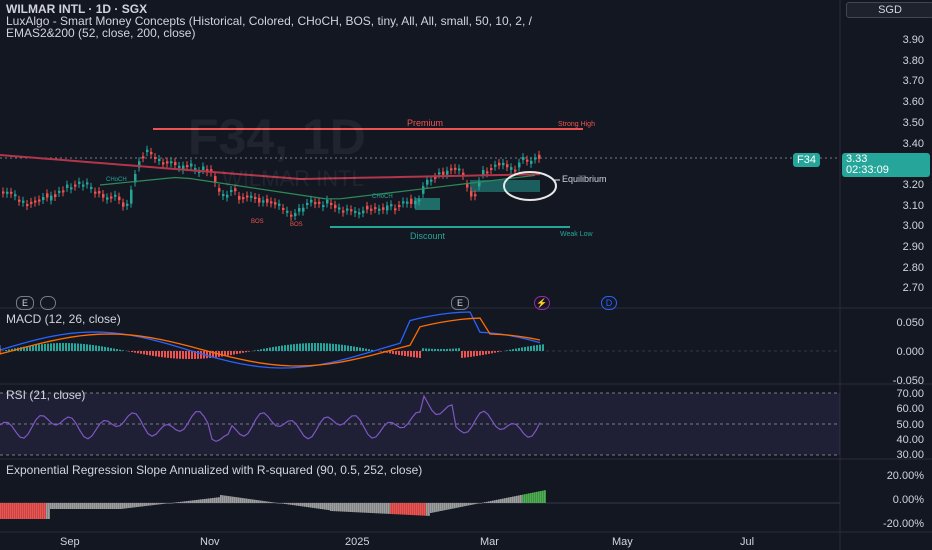  I want to click on macd-line, so click(270, 340).